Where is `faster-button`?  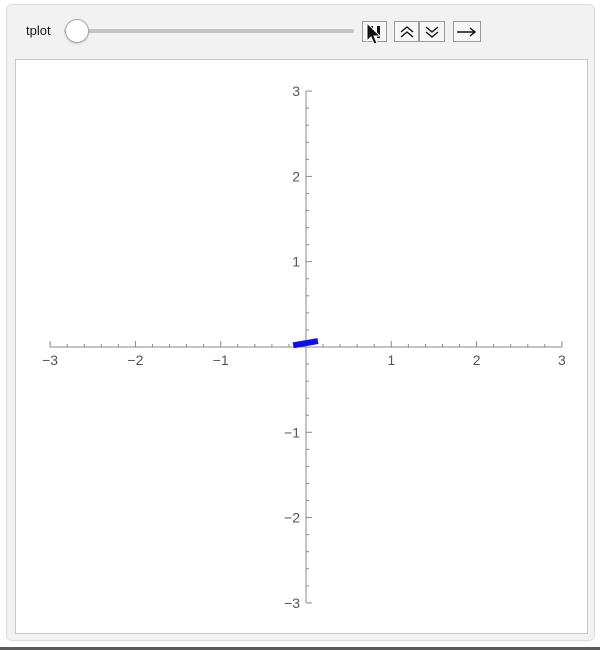 faster-button is located at coordinates (406, 31).